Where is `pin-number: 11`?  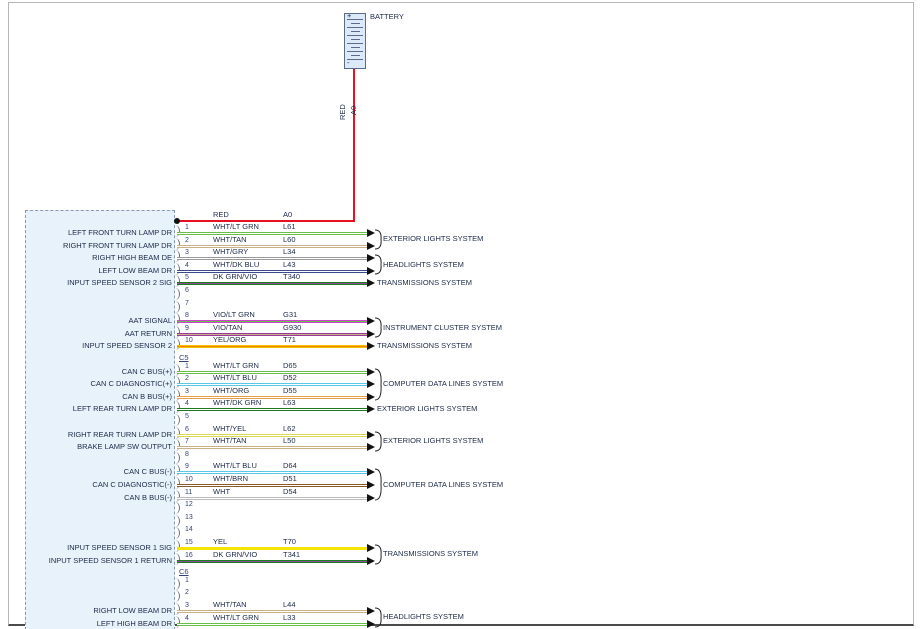
pin-number: 11 is located at coordinates (189, 492).